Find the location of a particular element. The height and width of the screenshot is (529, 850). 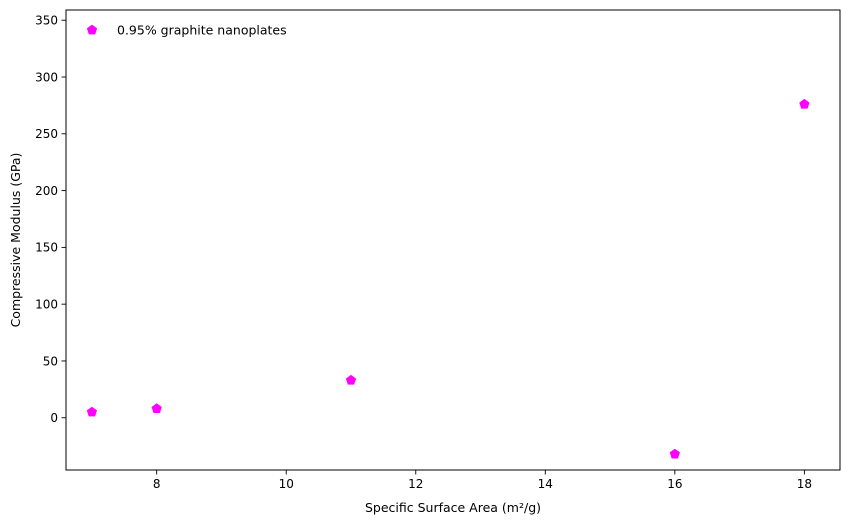

y-tick-label: 0 is located at coordinates (54, 418).